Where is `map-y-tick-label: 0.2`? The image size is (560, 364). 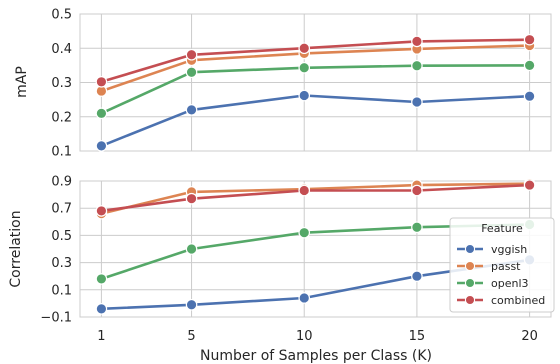 map-y-tick-label: 0.2 is located at coordinates (61, 117).